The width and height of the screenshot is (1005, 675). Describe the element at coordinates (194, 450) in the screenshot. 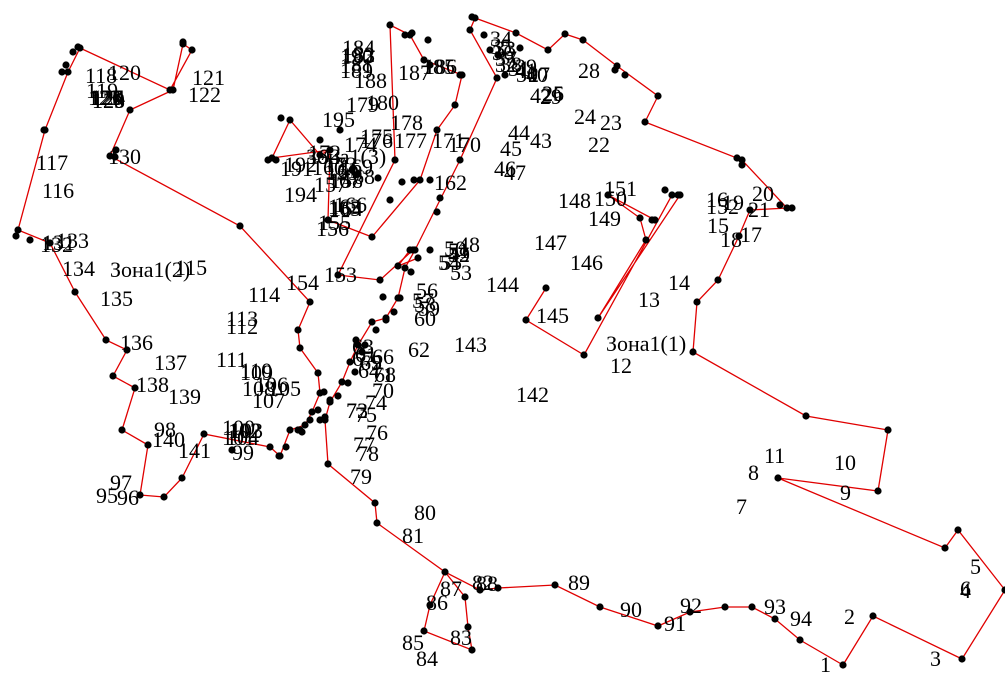

I see `point-label-141: 141` at that location.